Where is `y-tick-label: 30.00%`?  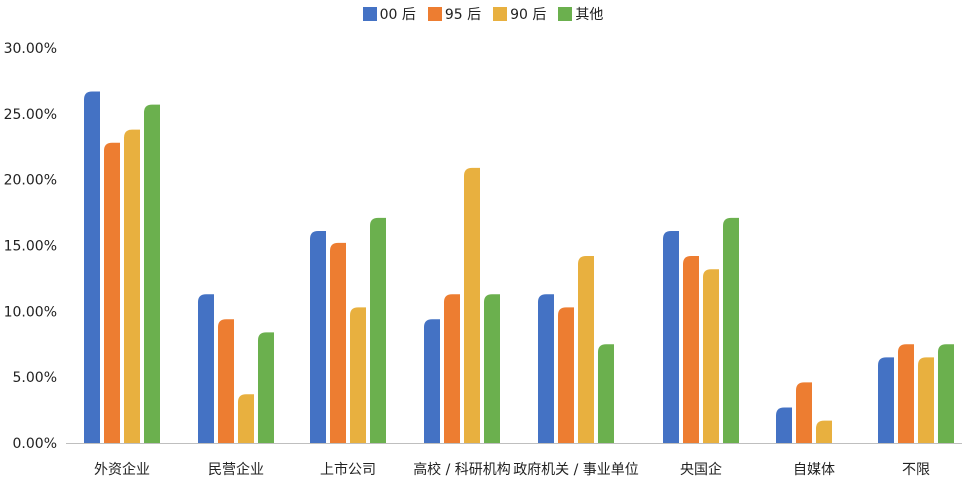
y-tick-label: 30.00% is located at coordinates (30, 49).